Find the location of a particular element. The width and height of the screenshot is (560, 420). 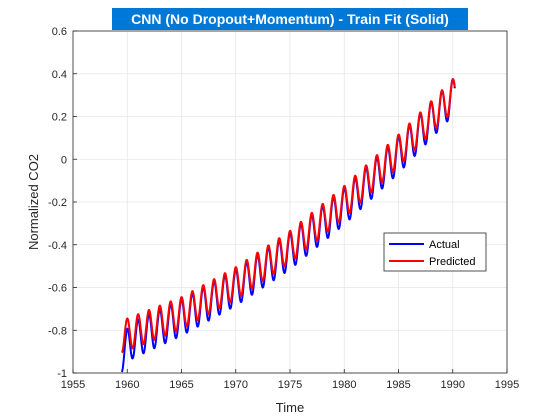

x-tick-label: 1960 is located at coordinates (127, 385).